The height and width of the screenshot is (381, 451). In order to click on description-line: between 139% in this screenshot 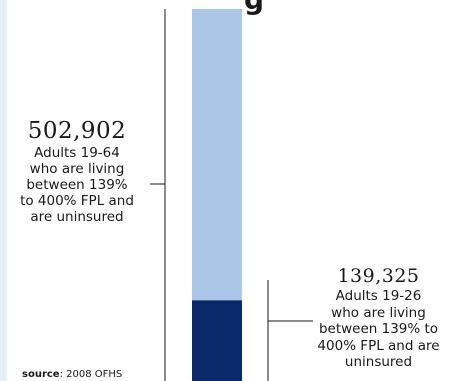, I will do `click(77, 185)`.